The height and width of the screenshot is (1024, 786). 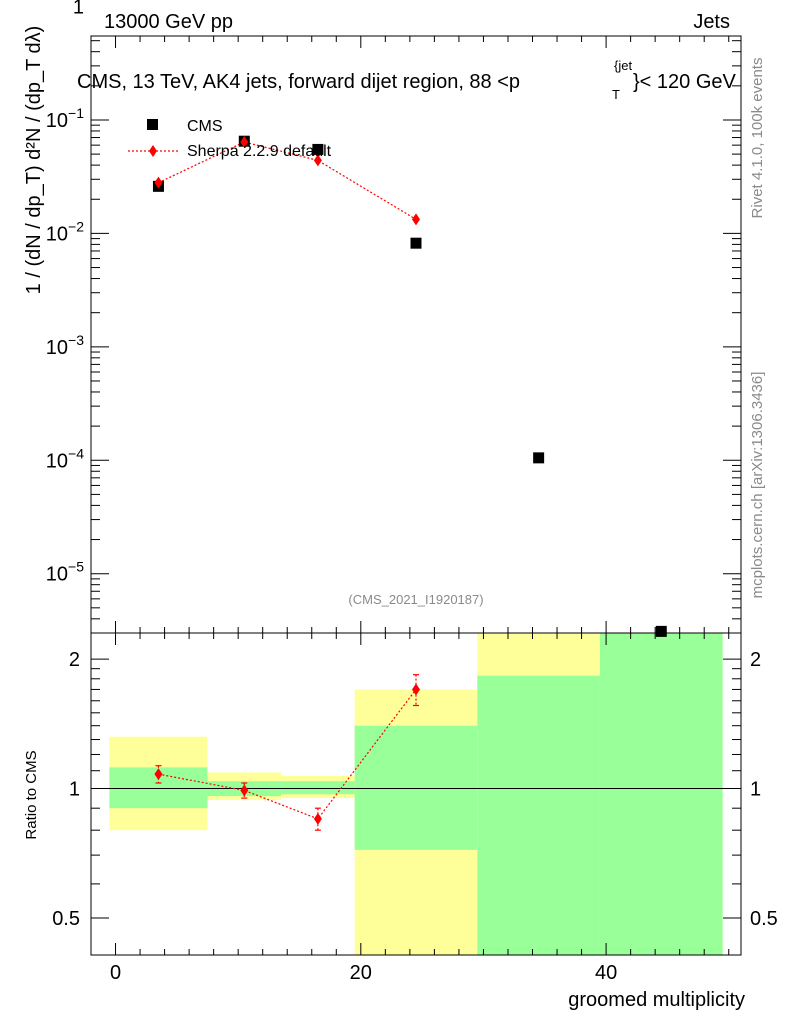 What do you see at coordinates (755, 660) in the screenshot?
I see `y-tick-label-ratio-right: 2` at bounding box center [755, 660].